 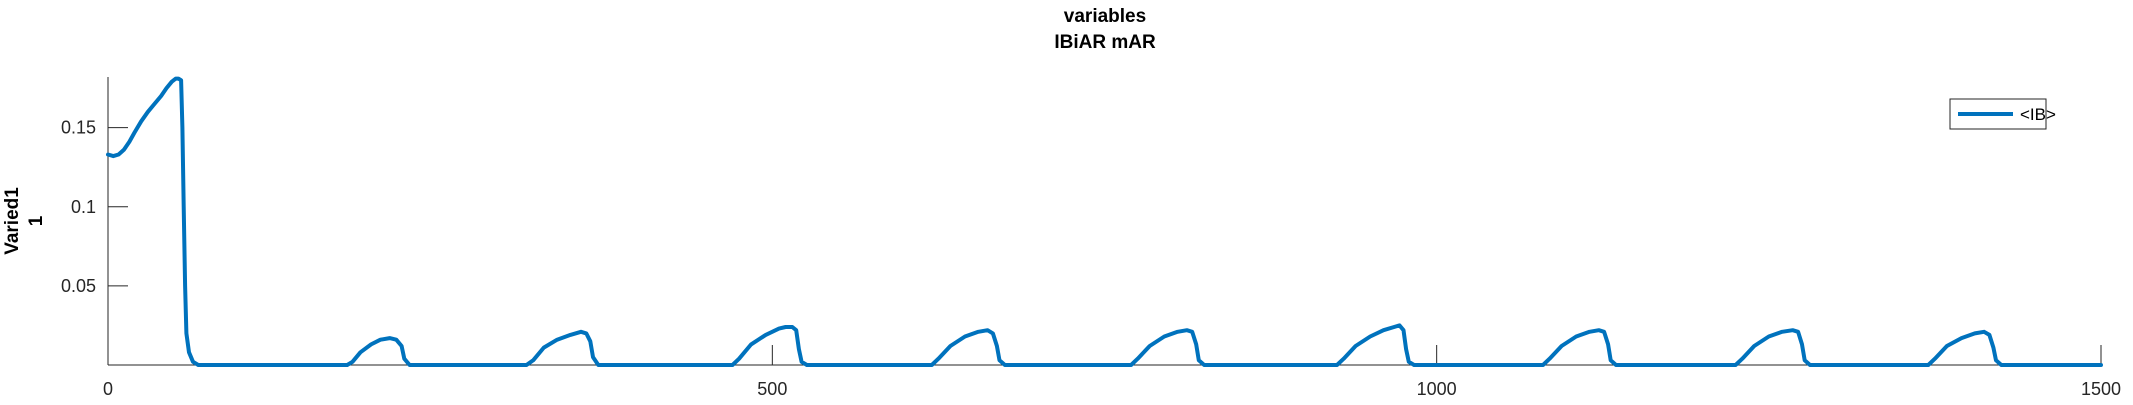 What do you see at coordinates (1998, 114) in the screenshot?
I see `legend-box` at bounding box center [1998, 114].